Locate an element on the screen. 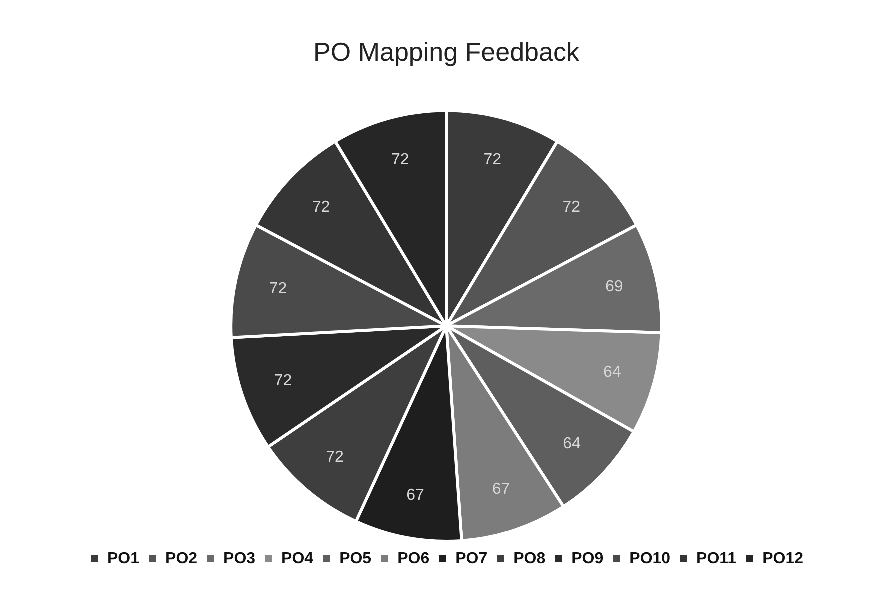  data-label: 69 is located at coordinates (614, 287).